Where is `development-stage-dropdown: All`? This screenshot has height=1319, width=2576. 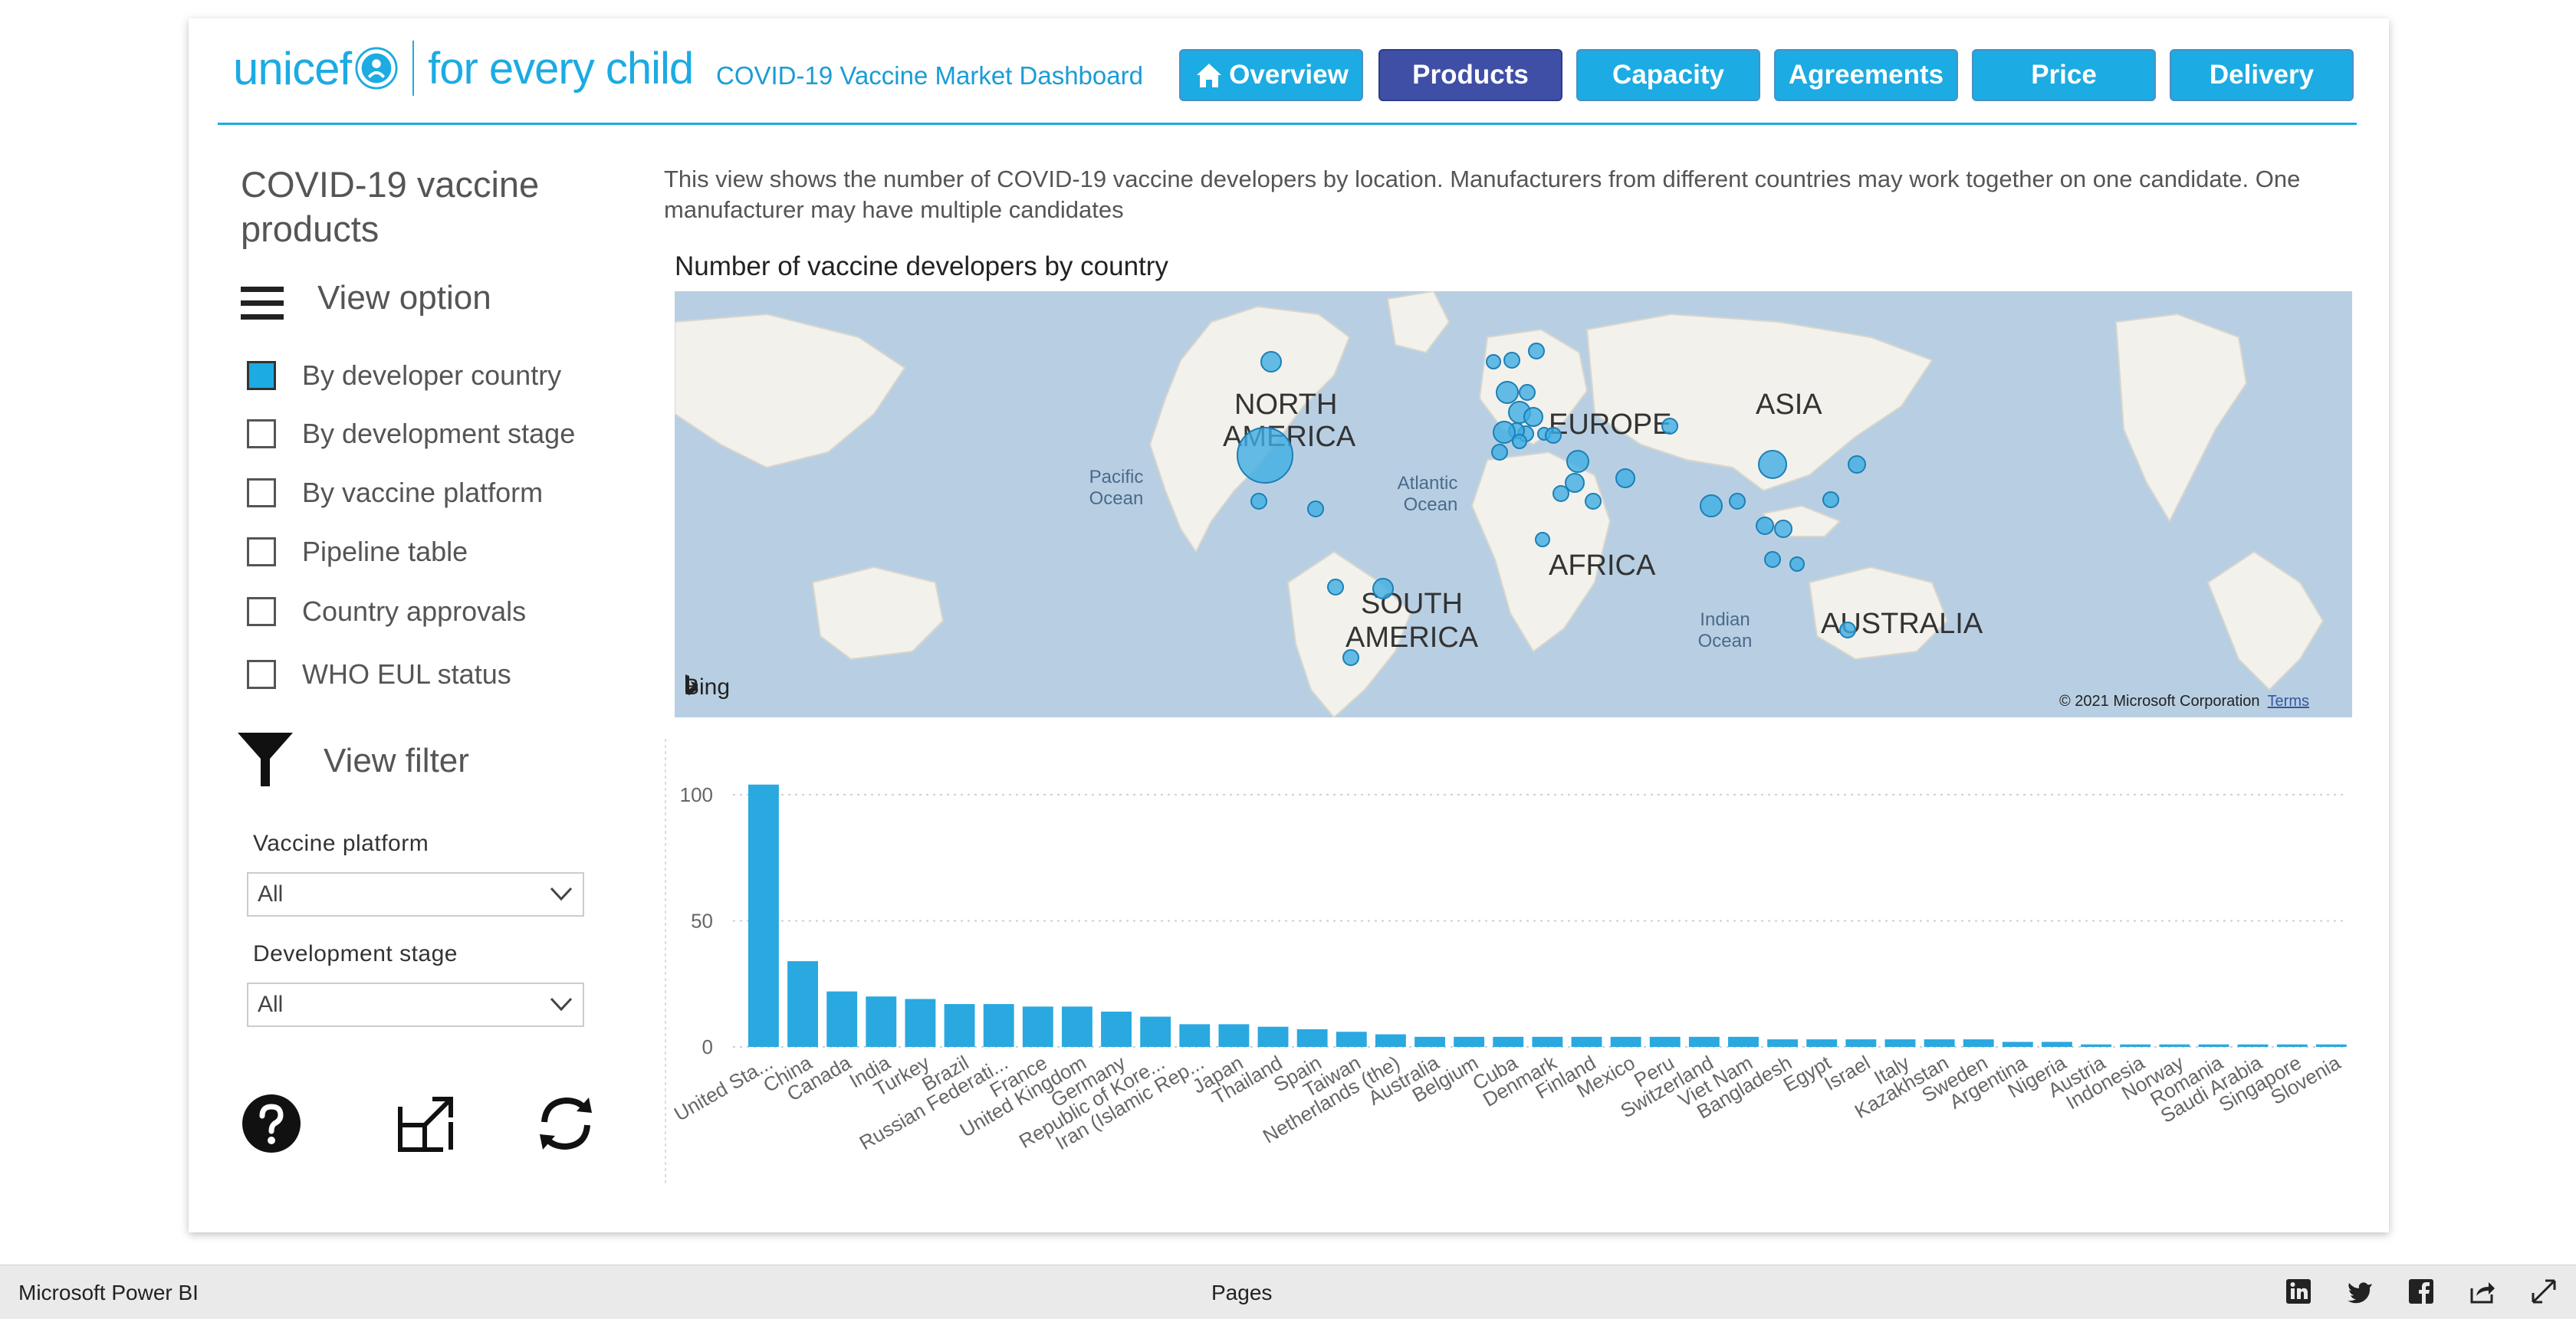 development-stage-dropdown: All is located at coordinates (416, 1005).